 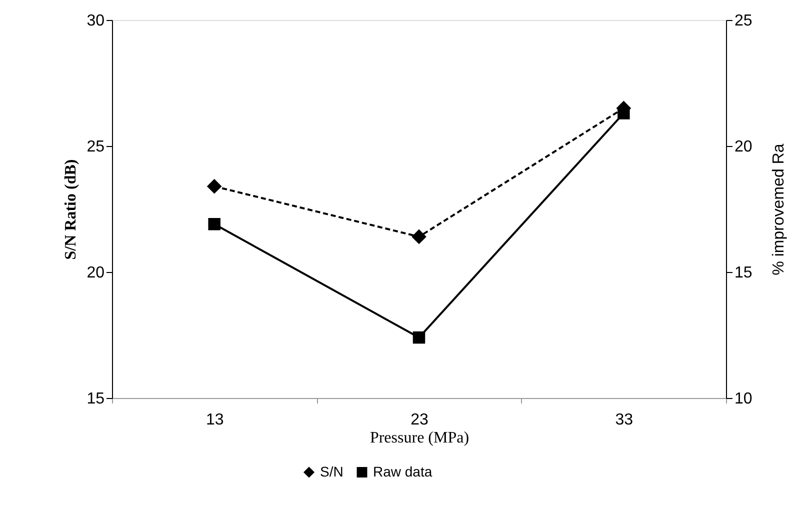 I want to click on y-tick-label: 20, so click(x=95, y=273).